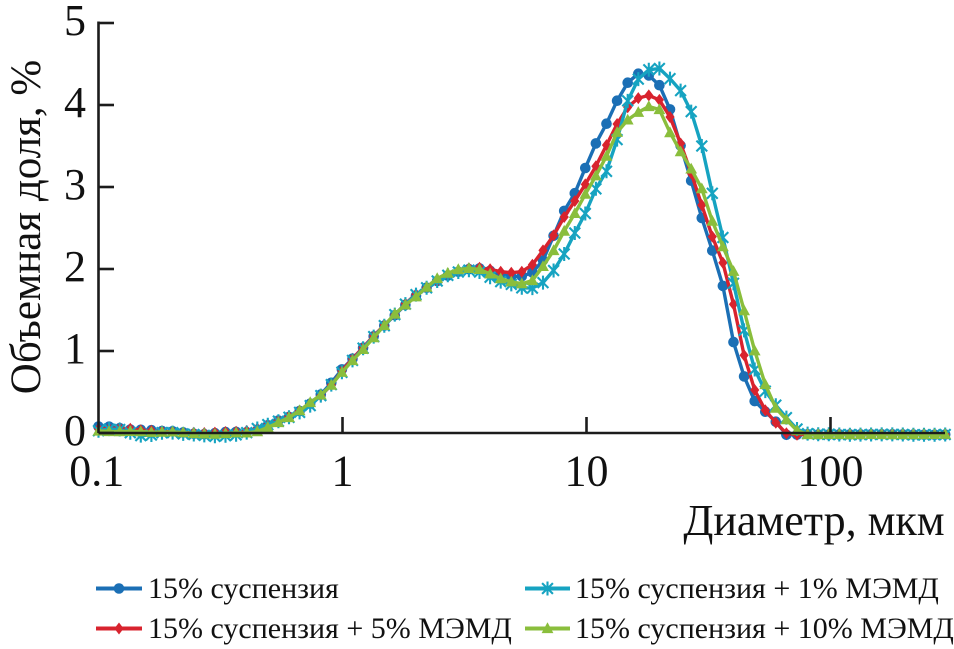  I want to click on svg-text: 15% суспензия + 10% МЭМД, so click(764, 628).